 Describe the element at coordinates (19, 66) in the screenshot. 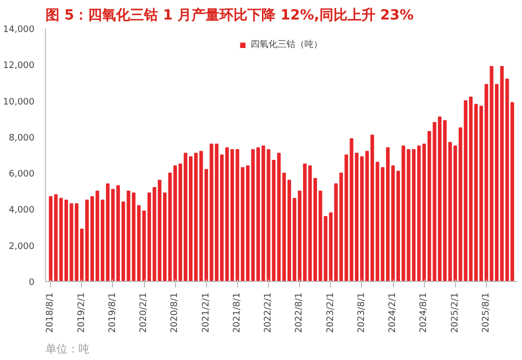

I see `y-tick-label: 12,000` at that location.